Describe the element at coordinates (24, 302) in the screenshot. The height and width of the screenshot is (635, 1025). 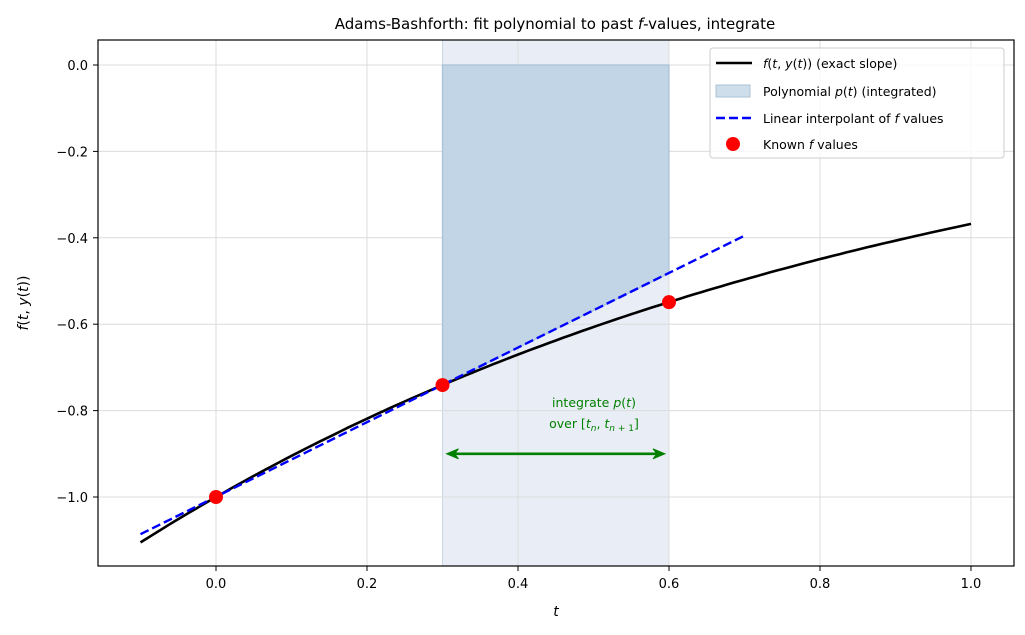
I see `y-axis-label: f(t, y(t))` at that location.